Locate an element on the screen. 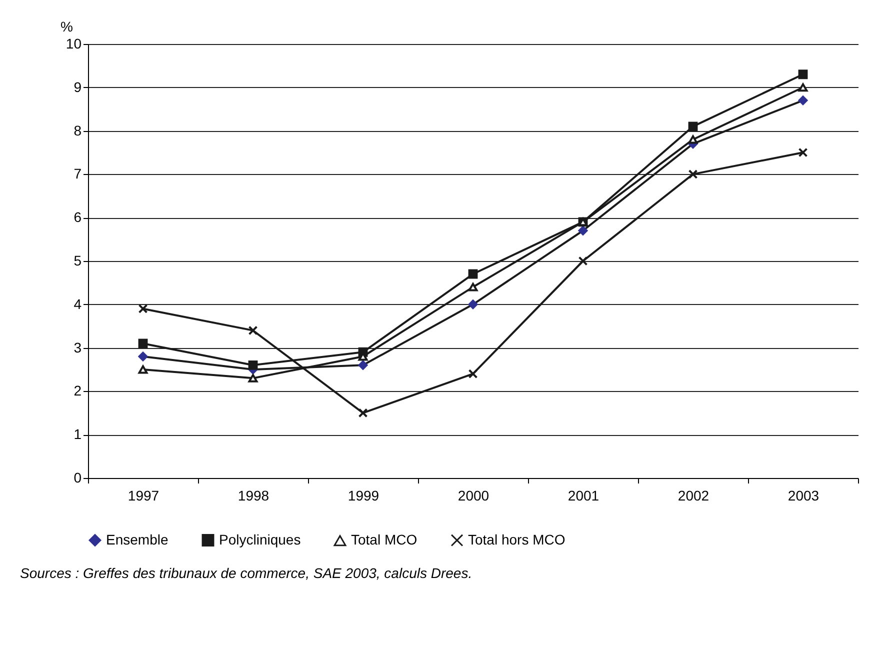 The height and width of the screenshot is (646, 890). y-tick-label: 8 is located at coordinates (78, 130).